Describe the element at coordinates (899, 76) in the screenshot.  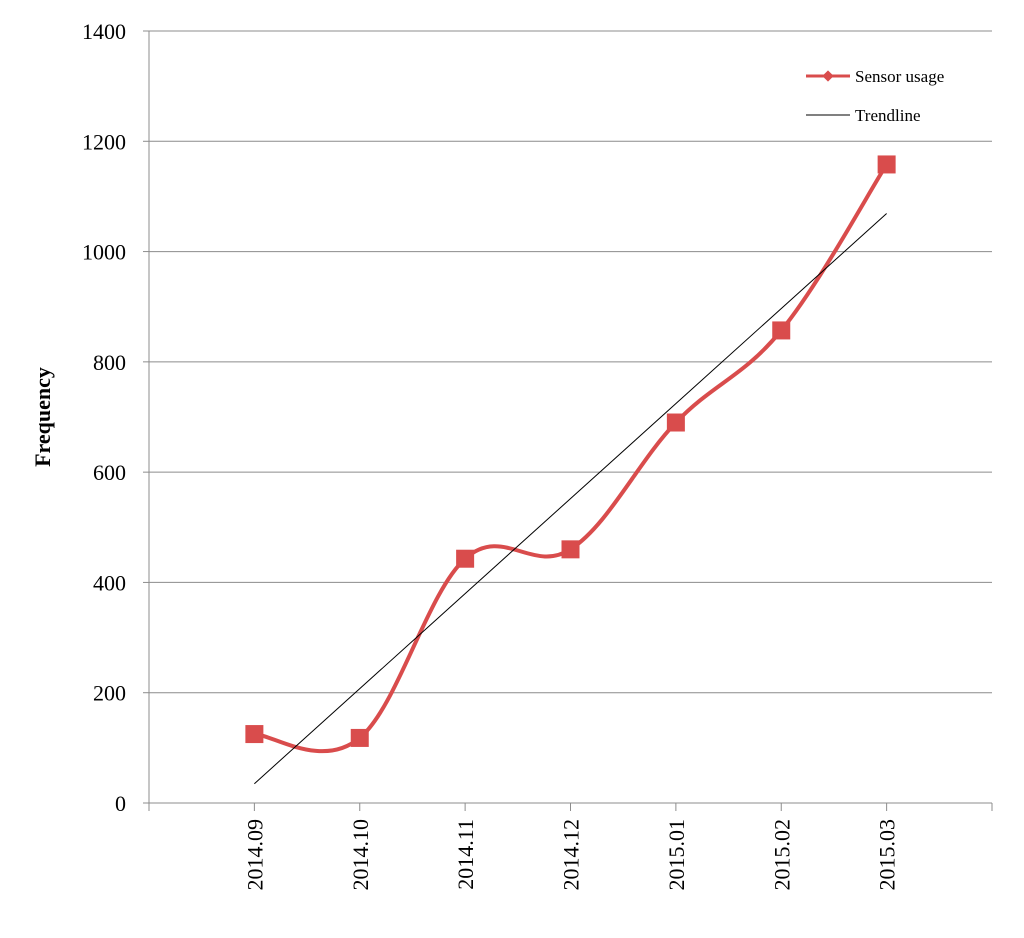
I see `legend-sensor-usage-label: Sensor usage` at that location.